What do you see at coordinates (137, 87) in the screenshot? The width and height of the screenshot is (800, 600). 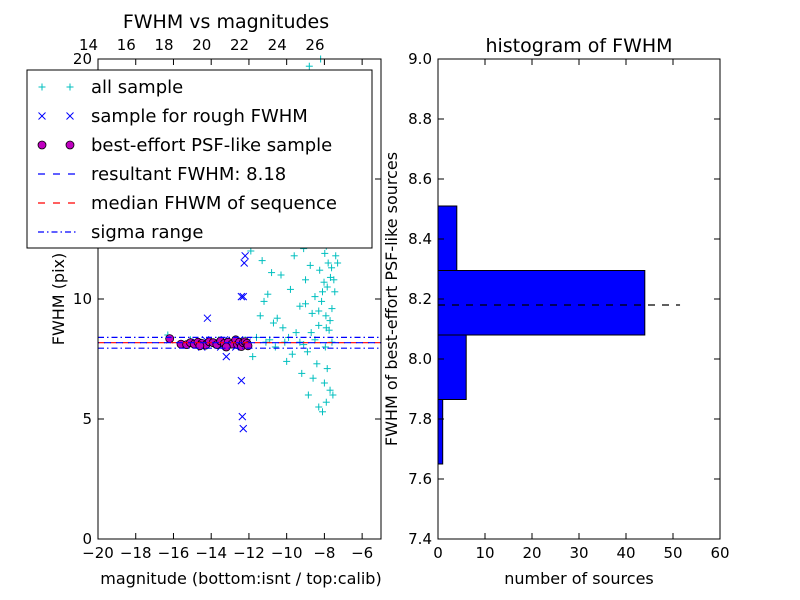 I see `legend-label-all-sample: all sample` at bounding box center [137, 87].